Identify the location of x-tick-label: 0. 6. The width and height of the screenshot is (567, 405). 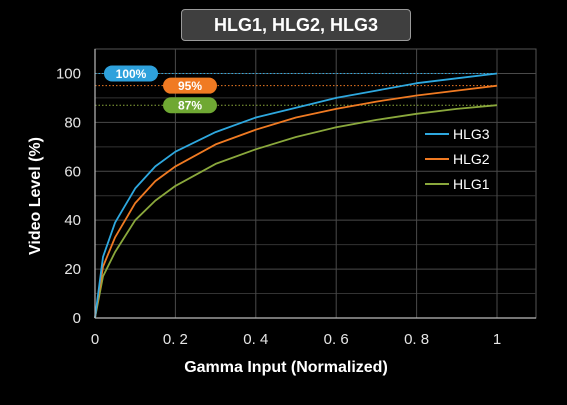
(336, 339).